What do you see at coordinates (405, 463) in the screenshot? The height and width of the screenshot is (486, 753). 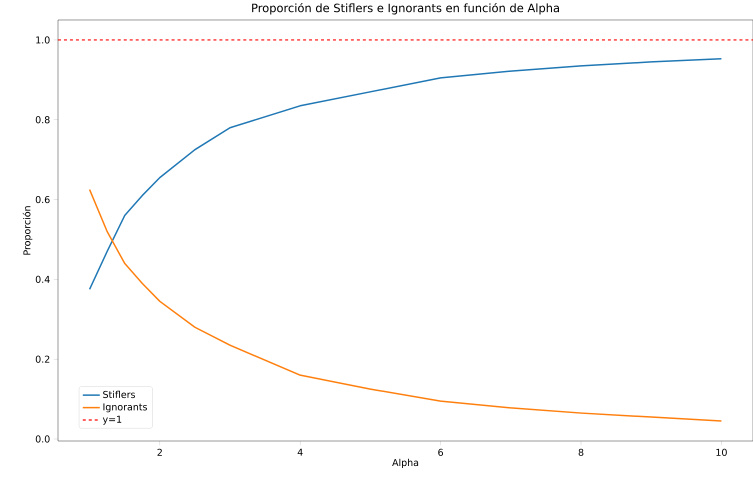 I see `x-axis-title: Alpha` at bounding box center [405, 463].